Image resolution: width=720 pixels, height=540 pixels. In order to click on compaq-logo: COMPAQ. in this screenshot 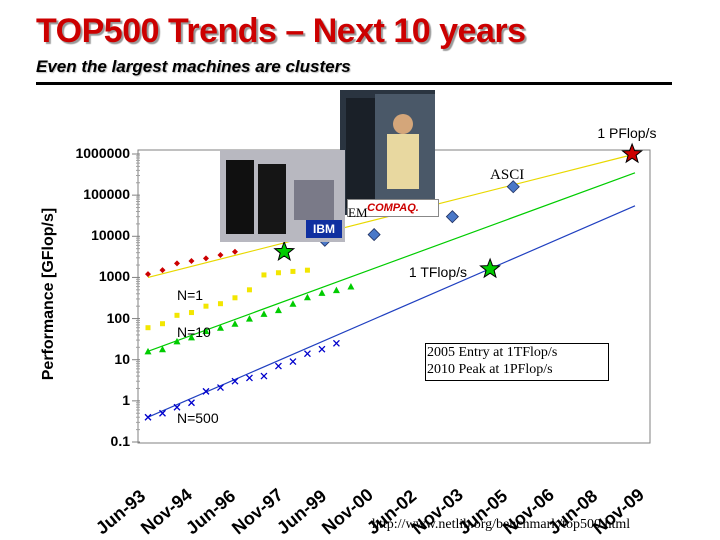, I will do `click(393, 208)`.